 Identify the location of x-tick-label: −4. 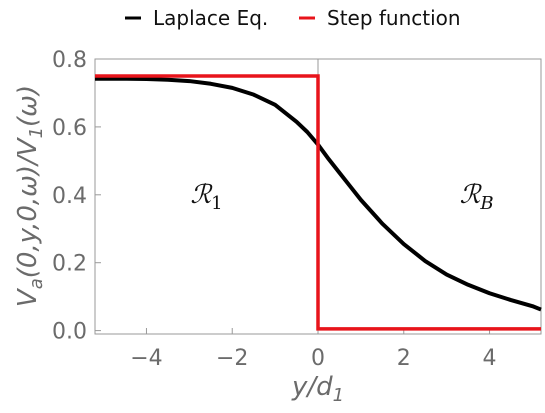
(146, 358).